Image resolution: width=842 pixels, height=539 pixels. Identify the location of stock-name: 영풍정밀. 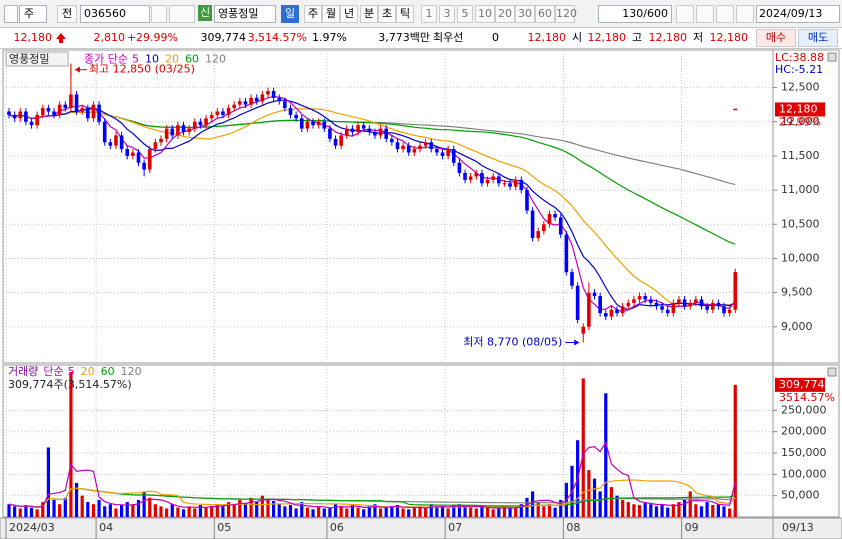
(29, 59).